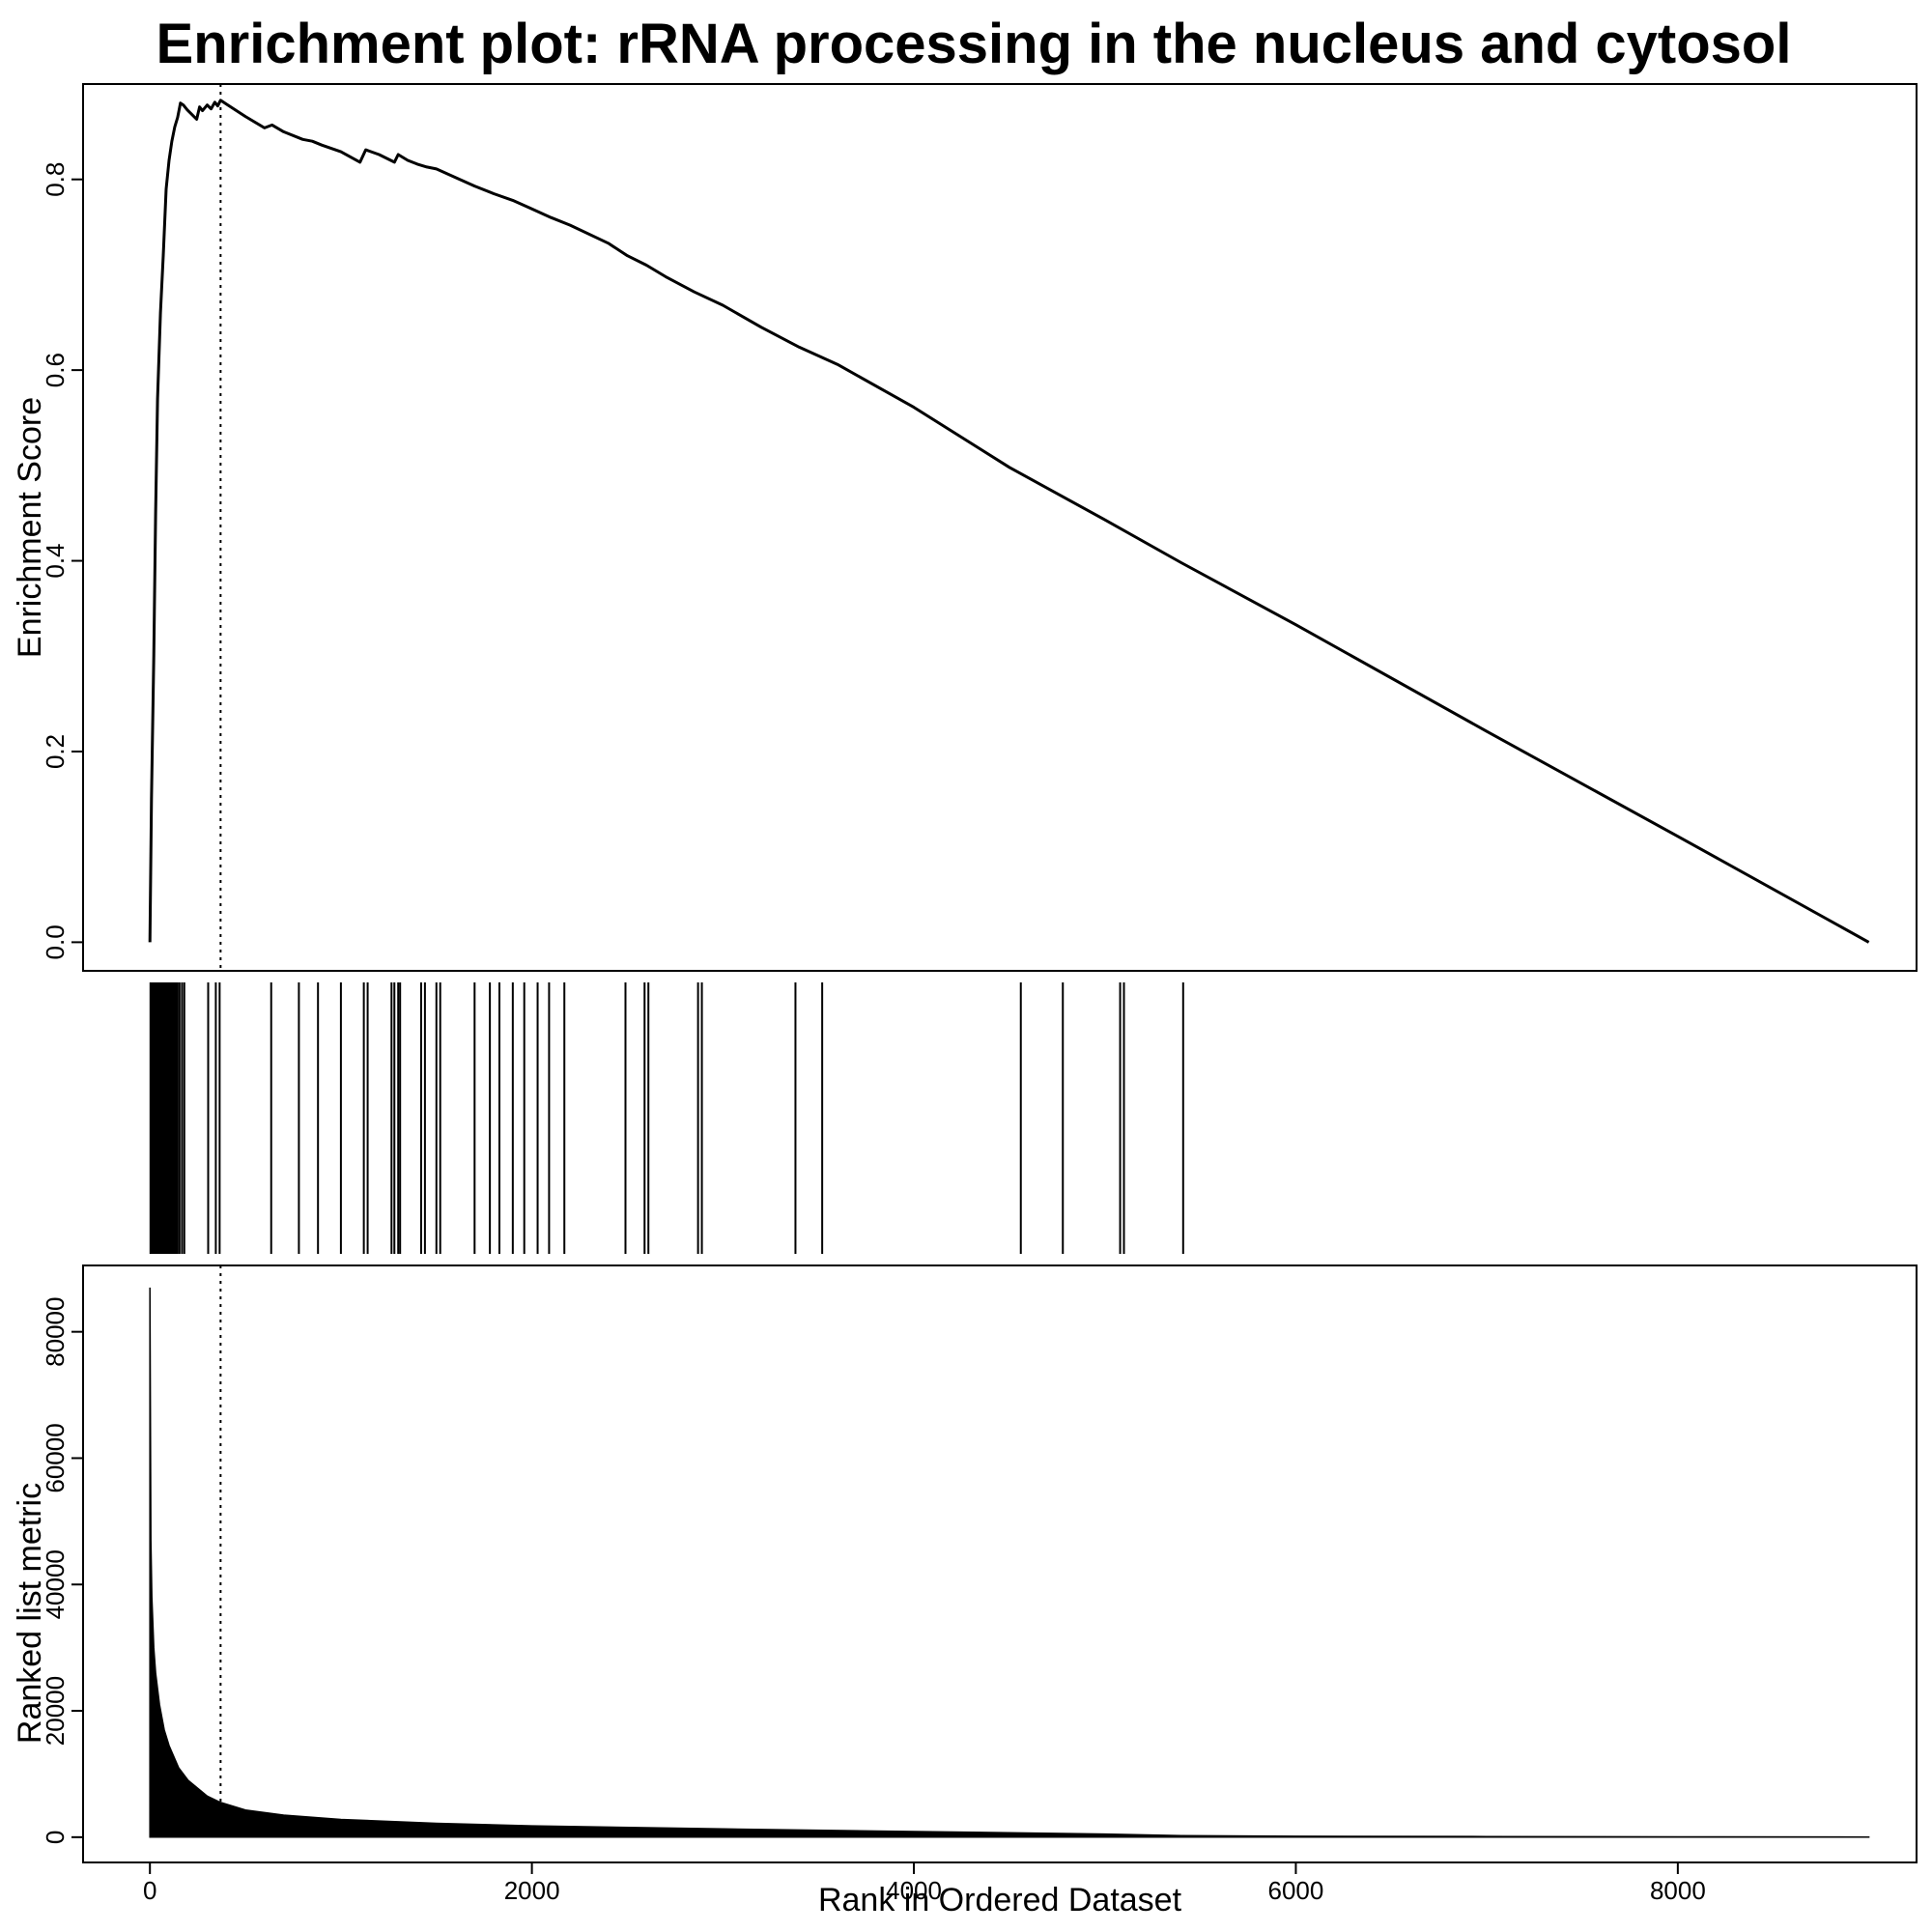  I want to click on metric-y-tick-label: 0, so click(55, 1837).